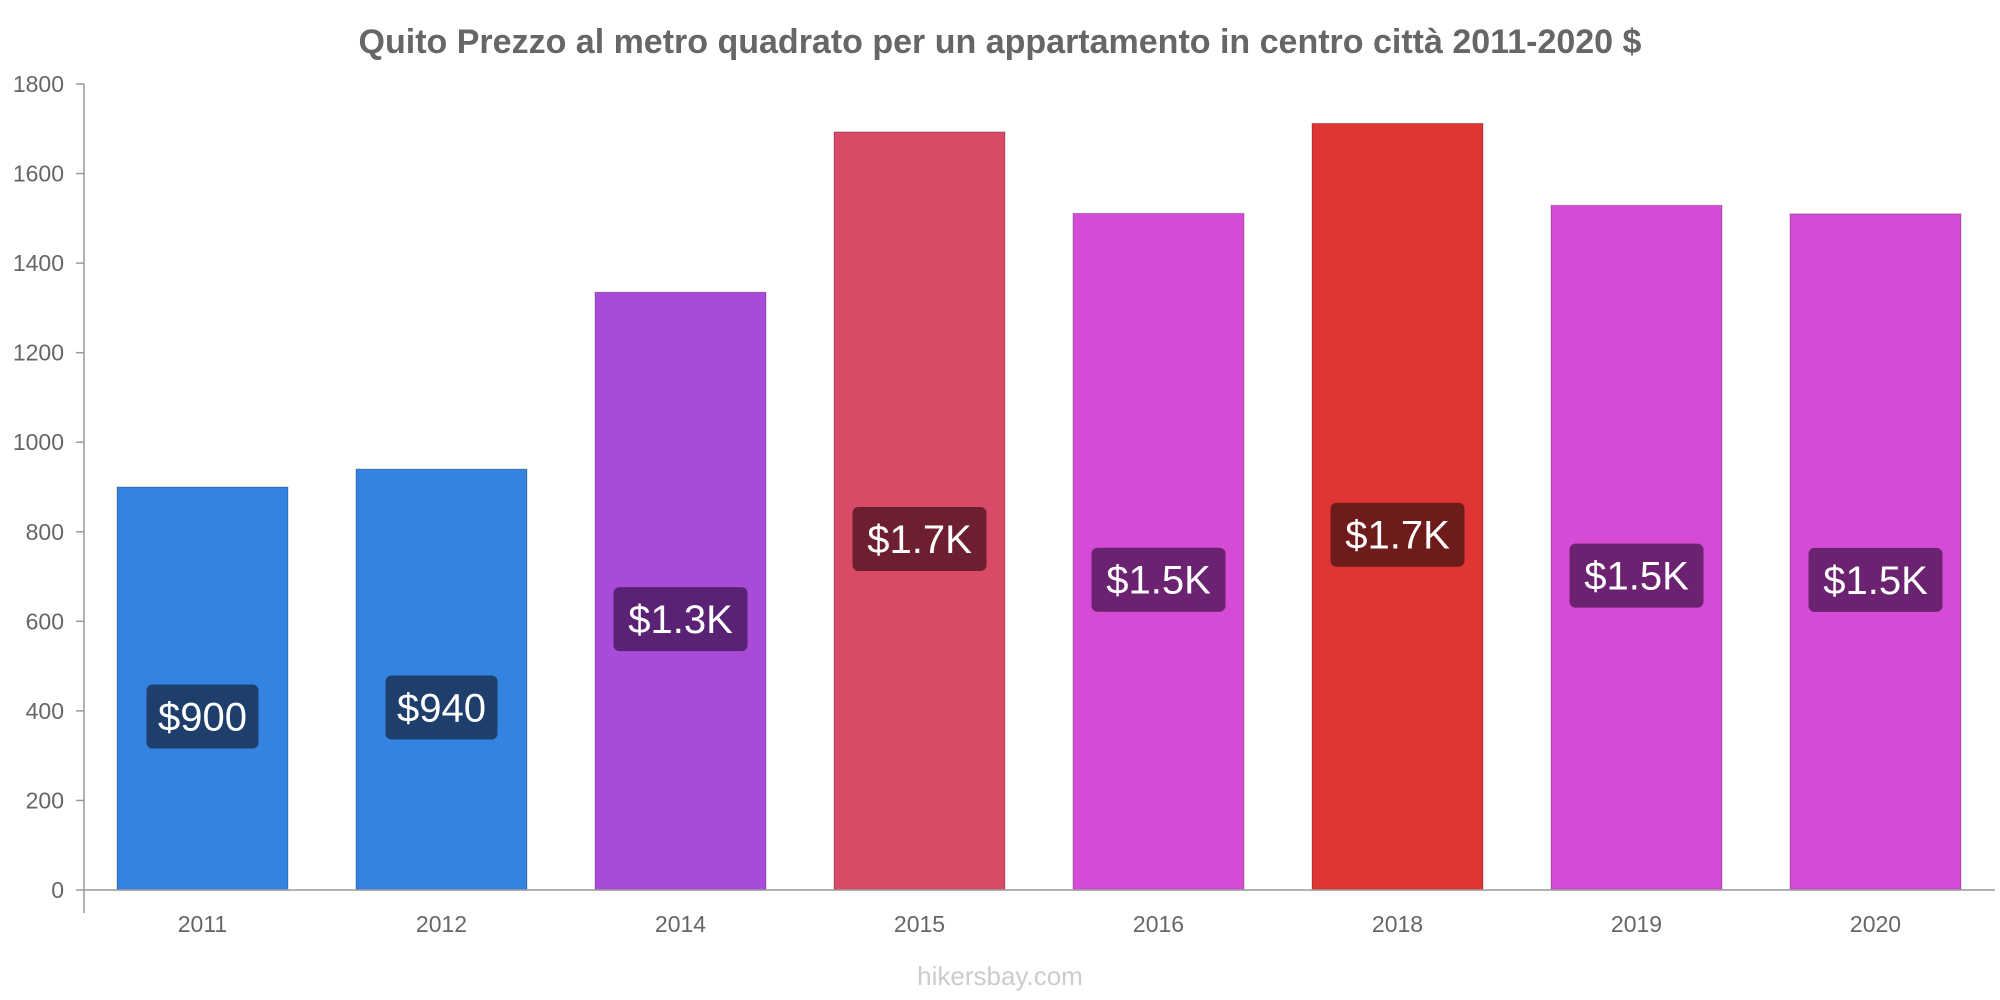  What do you see at coordinates (441, 924) in the screenshot?
I see `x-tick-label: 2012` at bounding box center [441, 924].